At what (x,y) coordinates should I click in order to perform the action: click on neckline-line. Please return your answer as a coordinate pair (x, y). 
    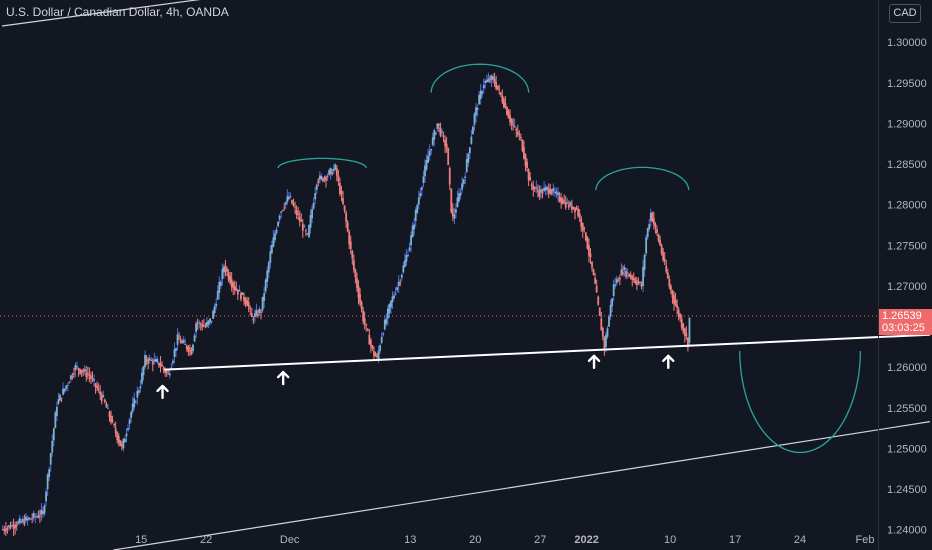
    Looking at the image, I should click on (547, 352).